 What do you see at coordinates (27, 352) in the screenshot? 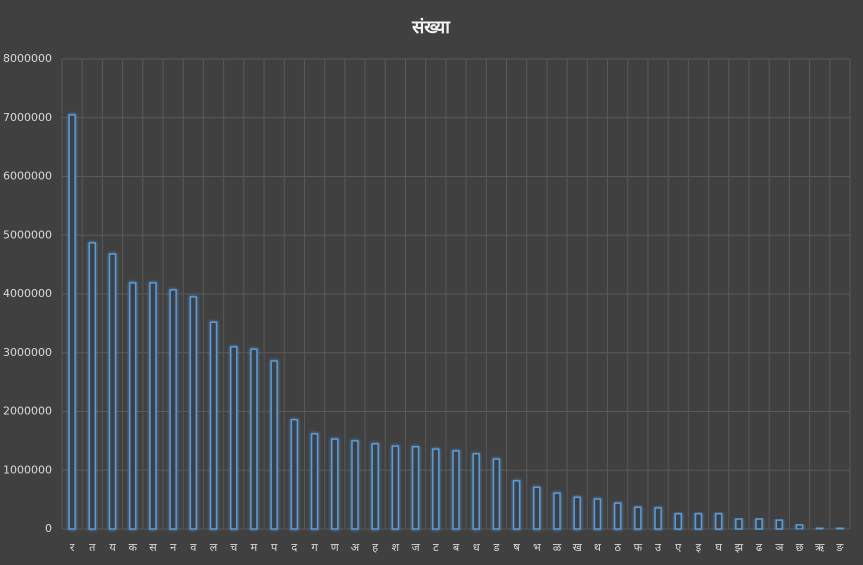
I see `y-tick-label: 3000000` at bounding box center [27, 352].